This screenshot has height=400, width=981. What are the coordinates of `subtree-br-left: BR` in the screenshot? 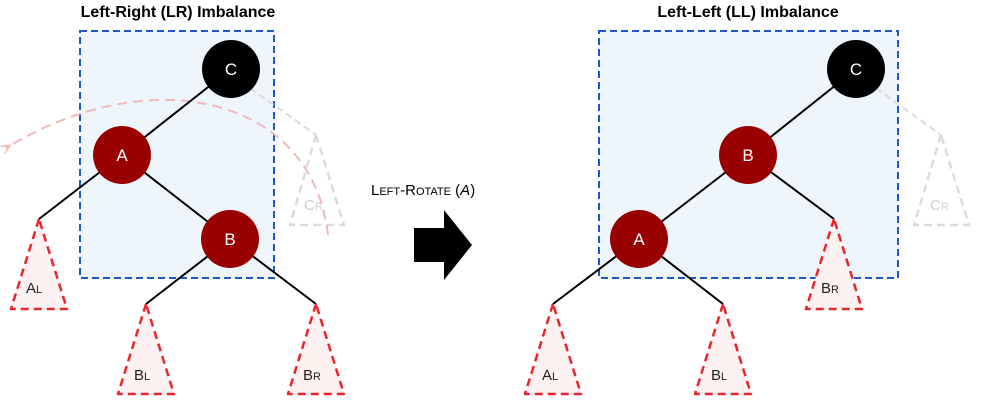 It's located at (316, 349).